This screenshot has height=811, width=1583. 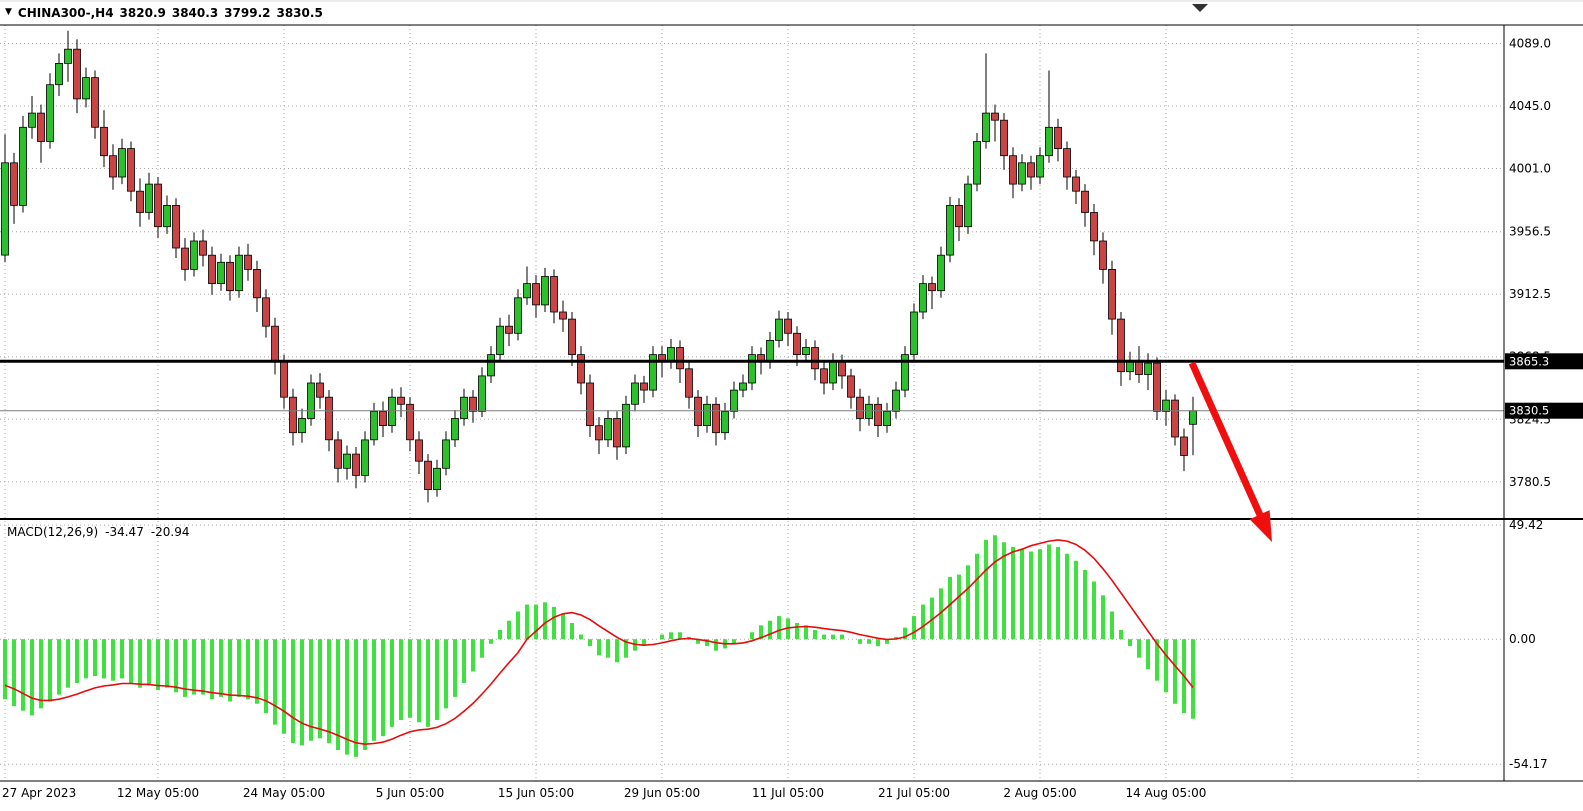 I want to click on trendline-price-badge: 3865.3, so click(x=1544, y=361).